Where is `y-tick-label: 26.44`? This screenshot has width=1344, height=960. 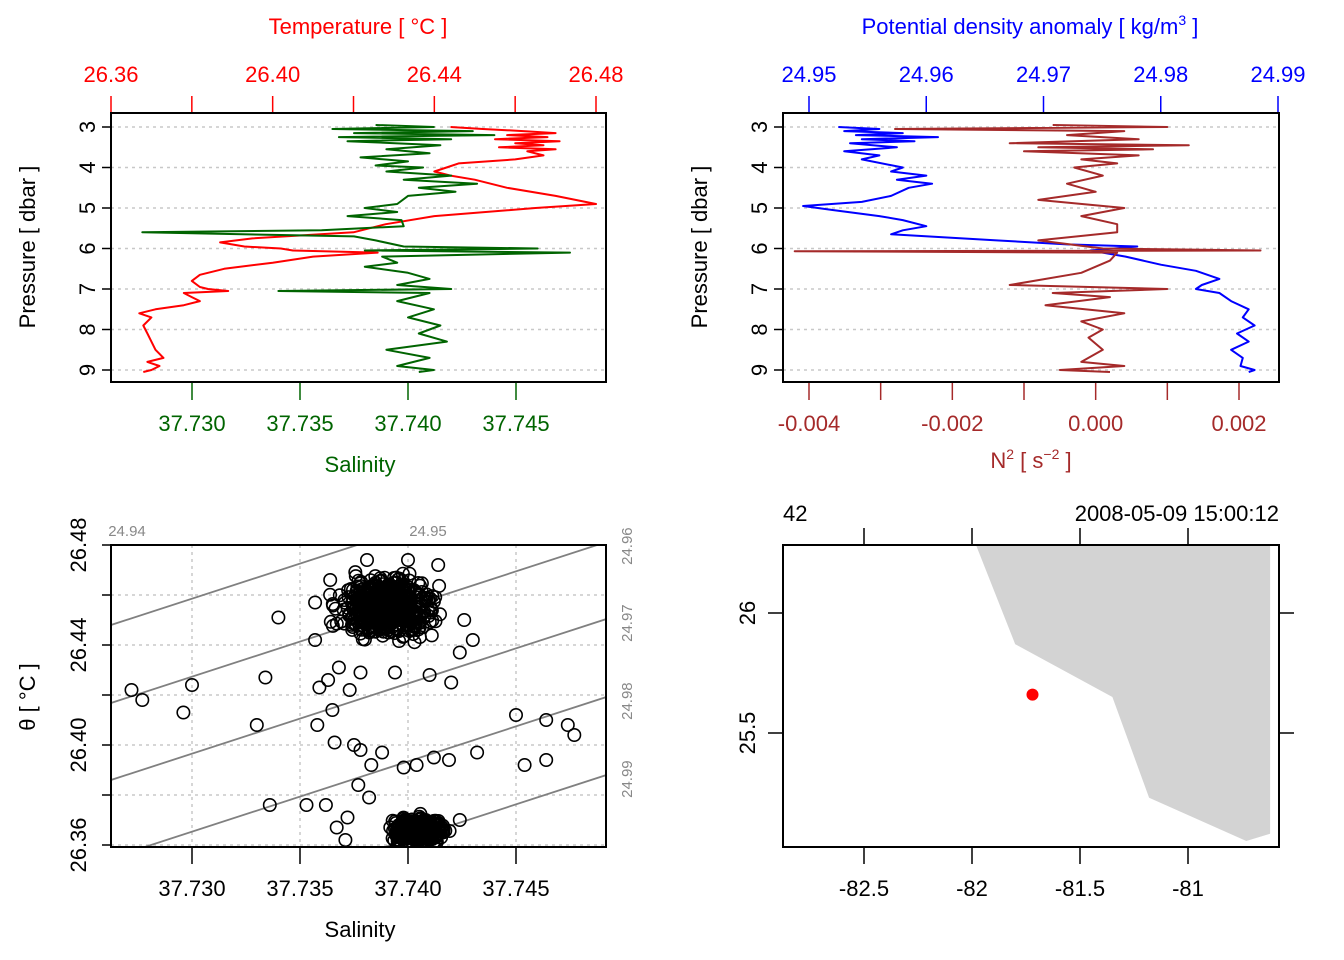
y-tick-label: 26.44 is located at coordinates (78, 644).